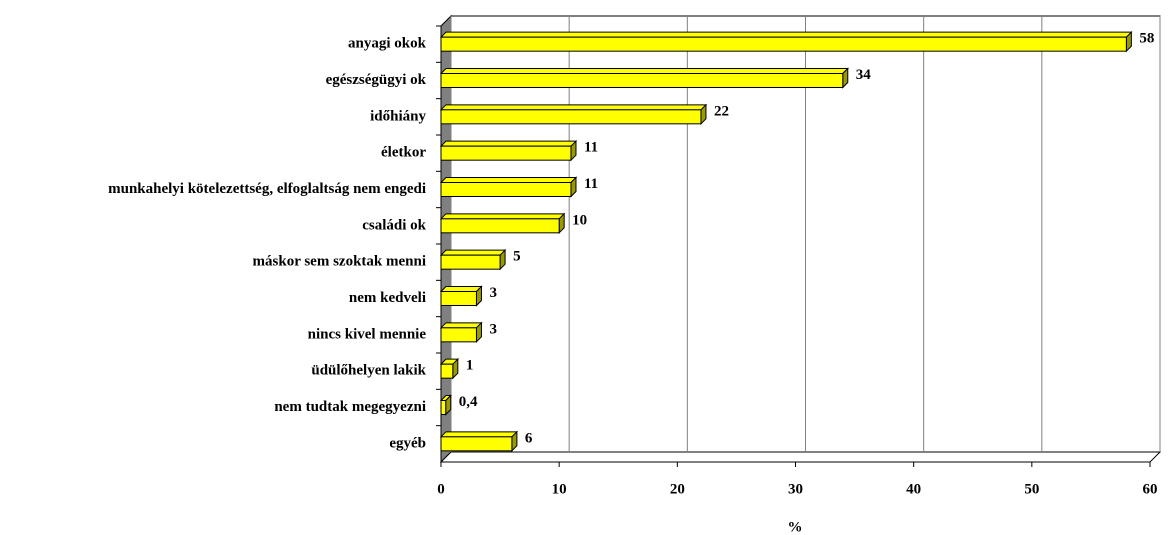 This screenshot has width=1168, height=535. Describe the element at coordinates (368, 371) in the screenshot. I see `y-tick-label: üdülőhelyen lakik` at that location.